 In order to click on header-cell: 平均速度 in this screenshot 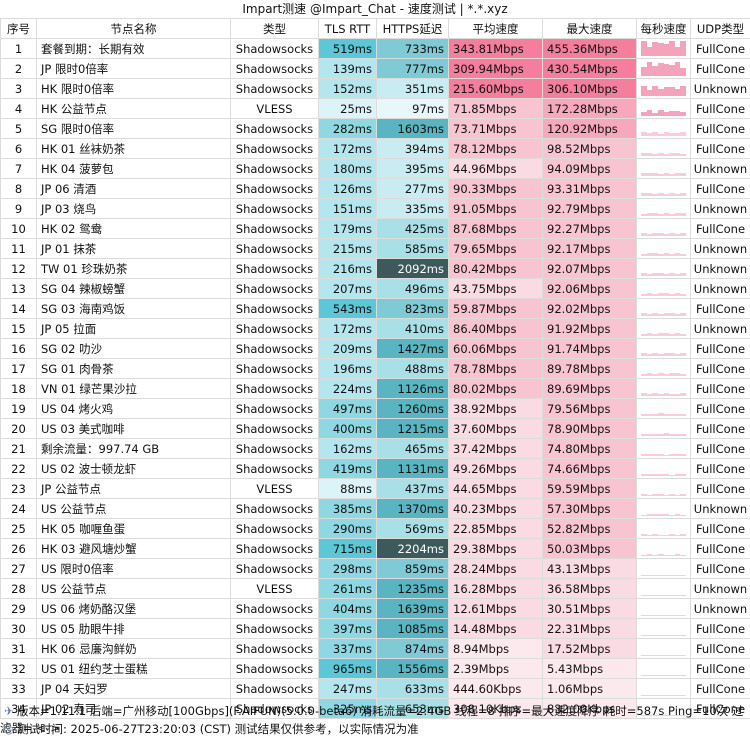, I will do `click(495, 28)`.